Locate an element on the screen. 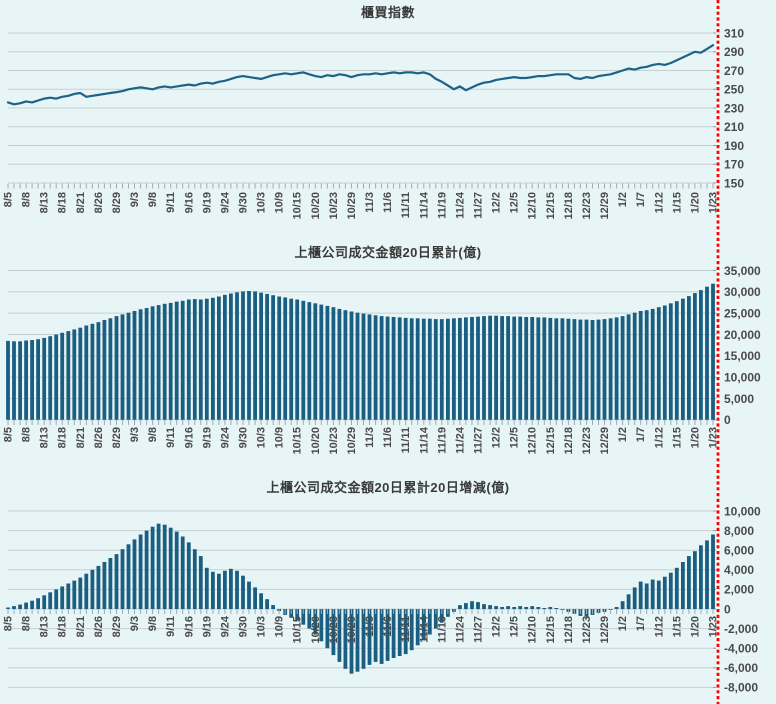 Image resolution: width=776 pixels, height=704 pixels. y-axis-label: 10,000 is located at coordinates (742, 511).